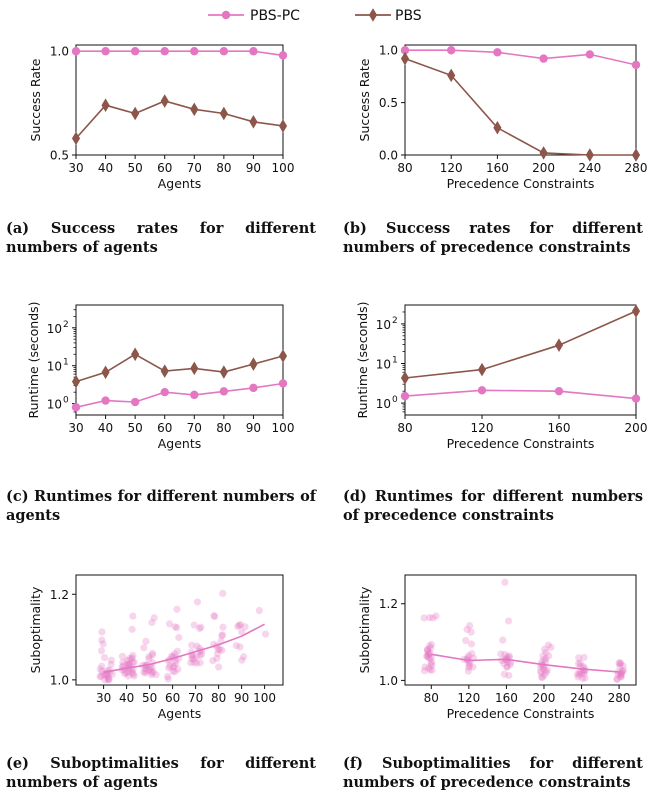 Image resolution: width=650 pixels, height=797 pixels. What do you see at coordinates (581, 698) in the screenshot?
I see `x-tick-label-f-4: 240` at bounding box center [581, 698].